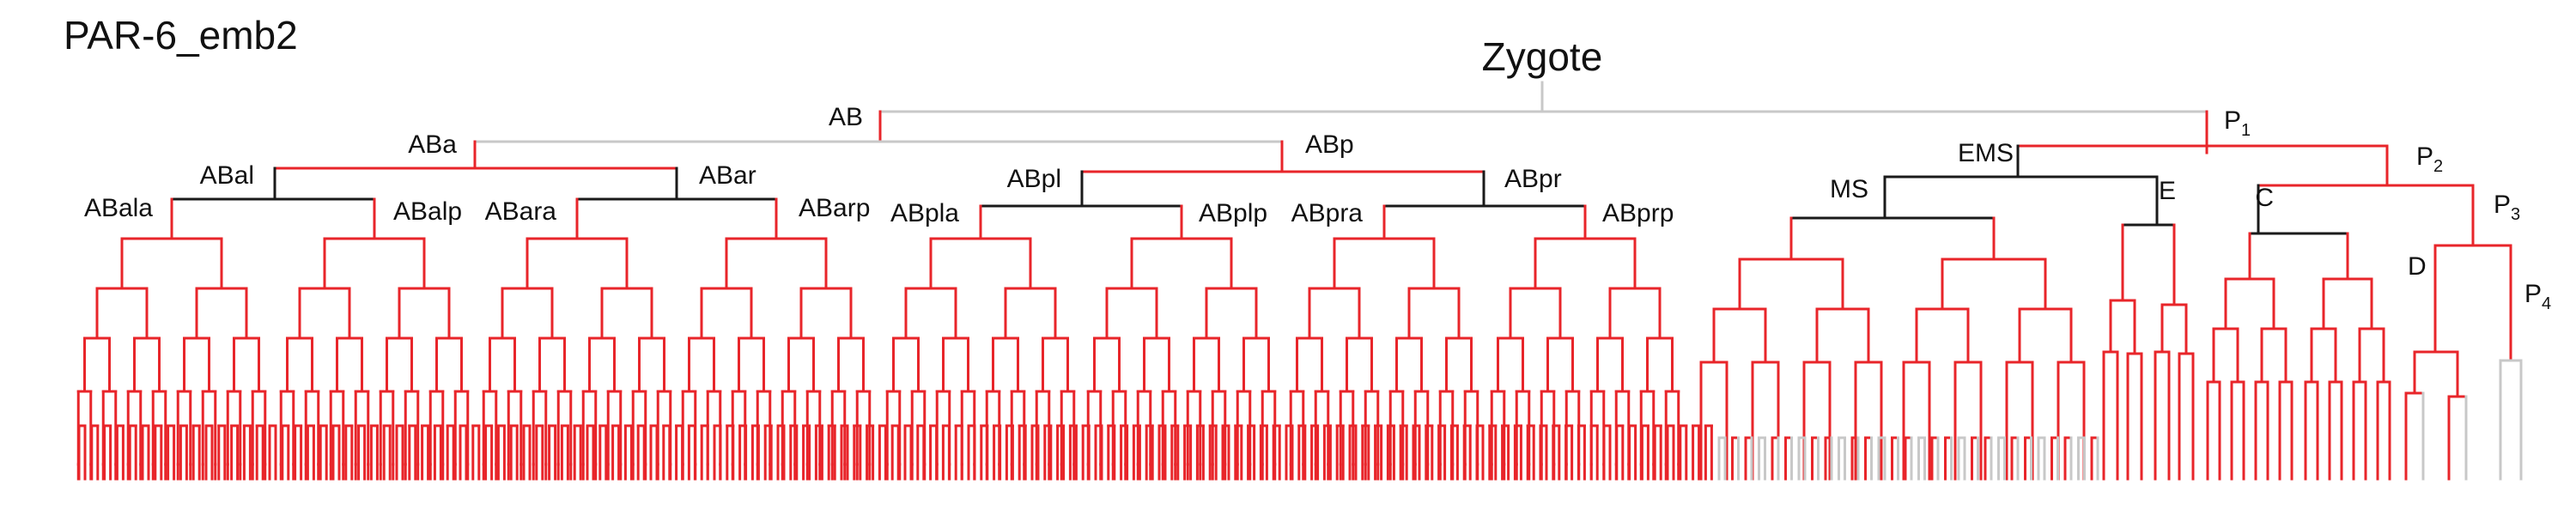  Describe the element at coordinates (925, 213) in the screenshot. I see `cell-label-ABpla: ABpla` at that location.